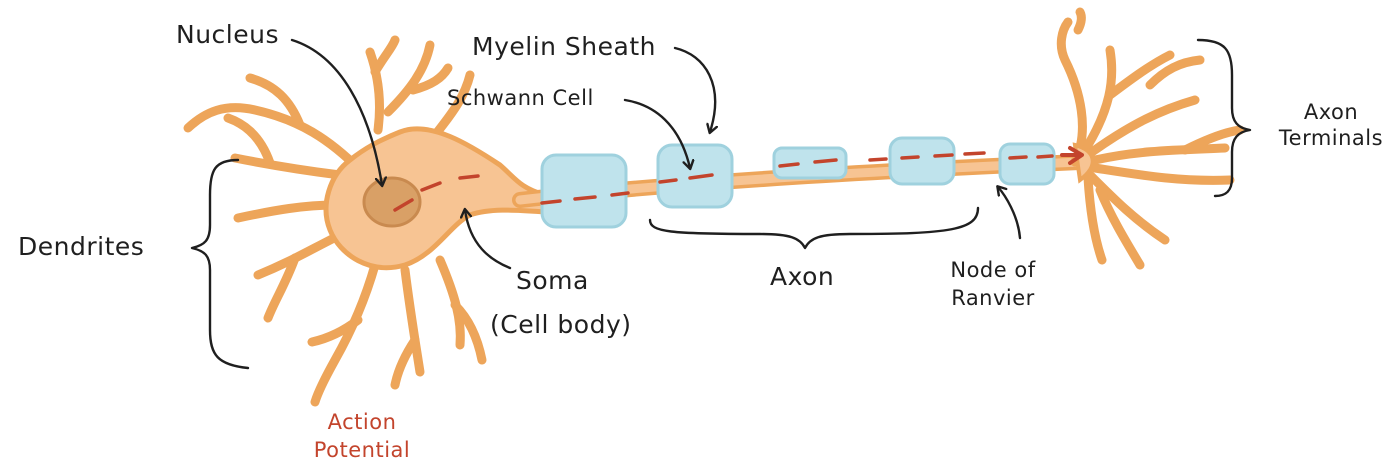 Image resolution: width=1400 pixels, height=475 pixels. Describe the element at coordinates (802, 276) in the screenshot. I see `axon-label: Axon` at that location.